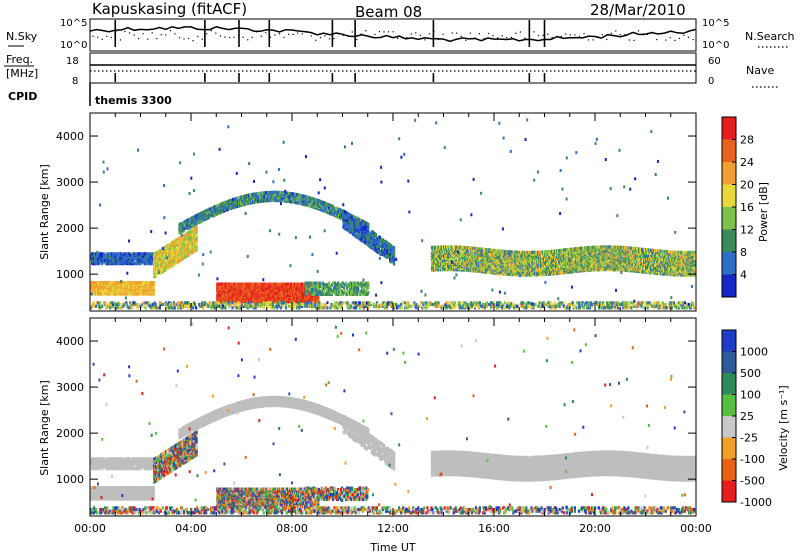 This screenshot has height=554, width=800. What do you see at coordinates (770, 36) in the screenshot?
I see `nsearch-label: N.Search` at bounding box center [770, 36].